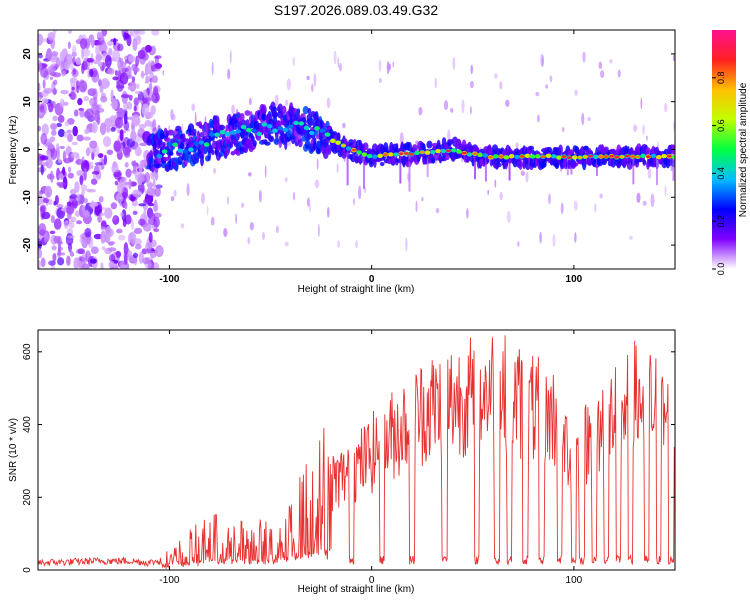  What do you see at coordinates (721, 125) in the screenshot?
I see `colorbar-tick-label: 0.6` at bounding box center [721, 125].